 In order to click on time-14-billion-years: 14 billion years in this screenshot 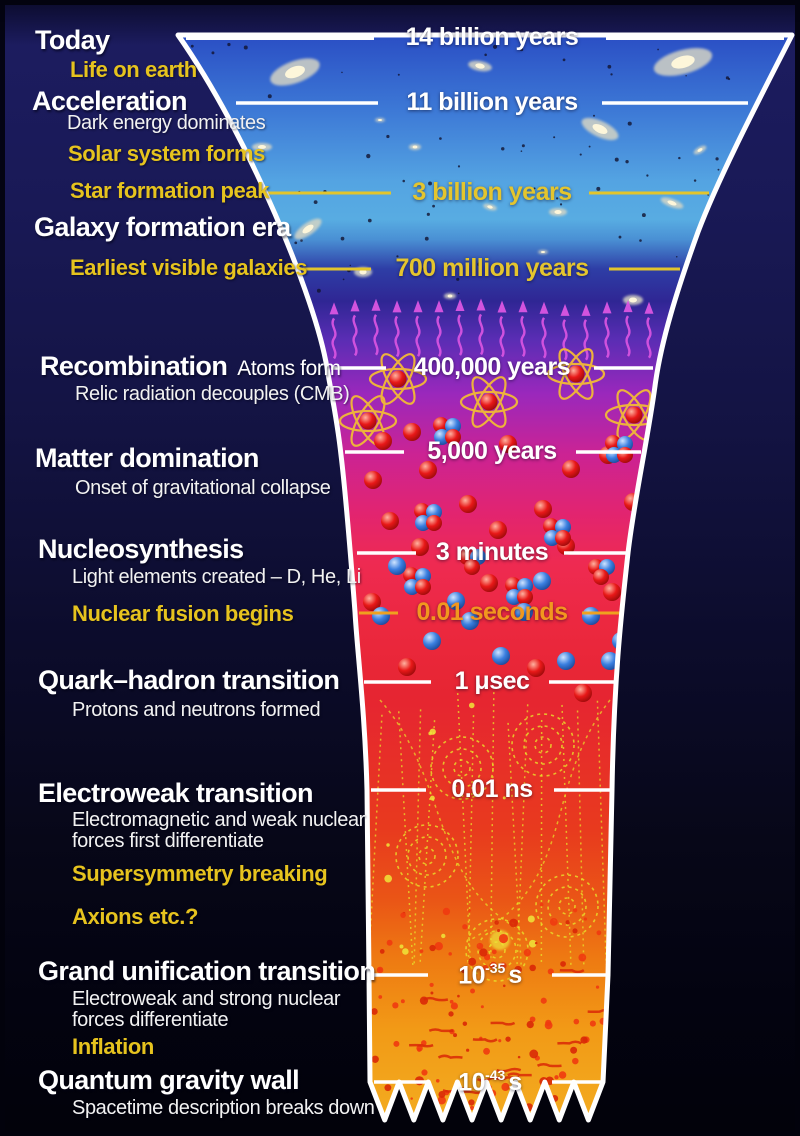, I will do `click(492, 37)`.